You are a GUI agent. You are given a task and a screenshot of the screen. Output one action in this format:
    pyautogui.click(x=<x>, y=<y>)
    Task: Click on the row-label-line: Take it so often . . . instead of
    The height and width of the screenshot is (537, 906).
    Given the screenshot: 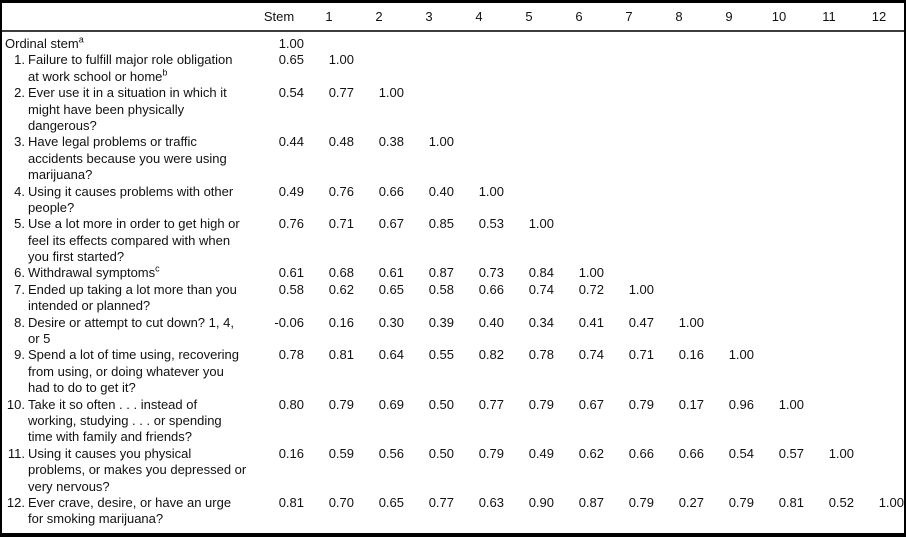 What is the action you would take?
    pyautogui.click(x=113, y=404)
    